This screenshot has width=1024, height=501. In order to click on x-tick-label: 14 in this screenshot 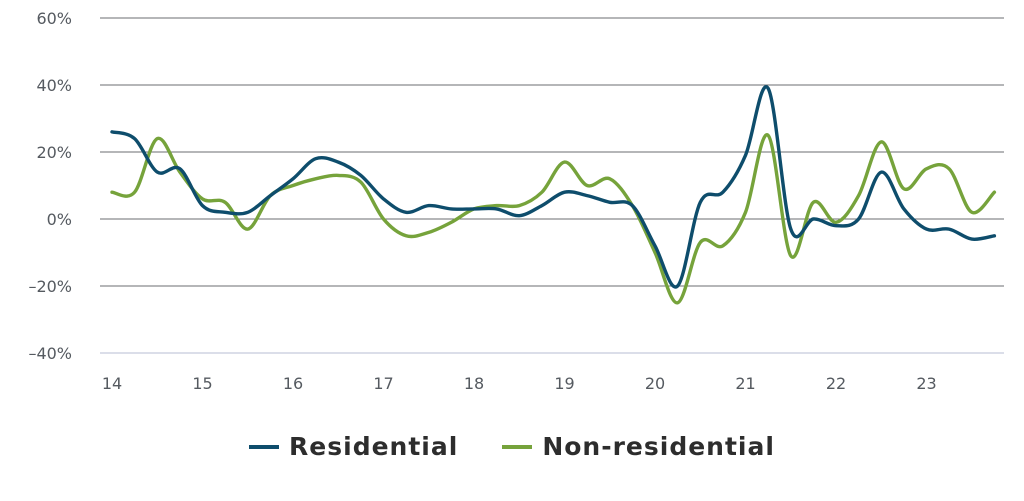, I will do `click(112, 383)`.